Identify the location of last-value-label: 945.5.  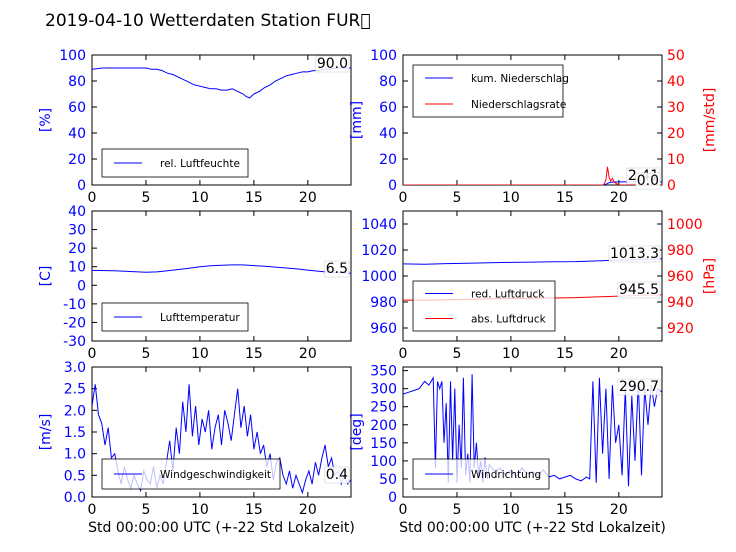
(639, 290).